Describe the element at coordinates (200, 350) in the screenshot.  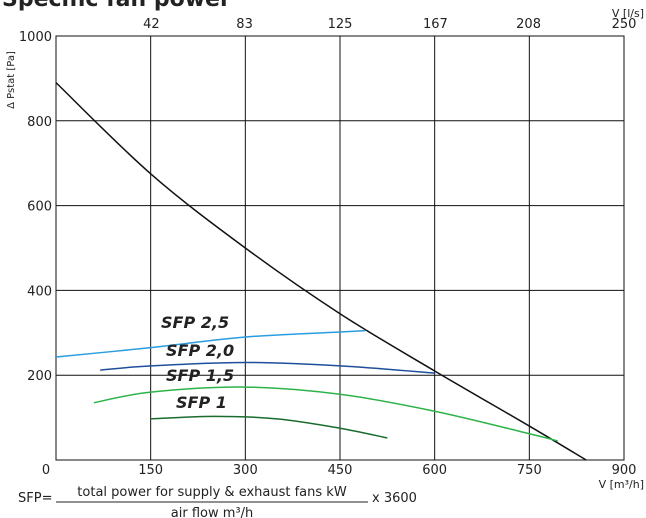
I see `series-label: SFP 2,0` at that location.